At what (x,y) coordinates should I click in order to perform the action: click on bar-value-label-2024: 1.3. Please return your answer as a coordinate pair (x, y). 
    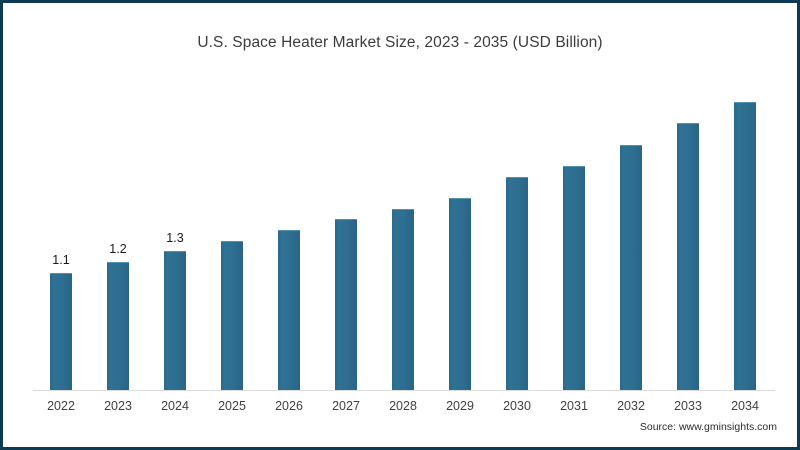
    Looking at the image, I should click on (175, 238).